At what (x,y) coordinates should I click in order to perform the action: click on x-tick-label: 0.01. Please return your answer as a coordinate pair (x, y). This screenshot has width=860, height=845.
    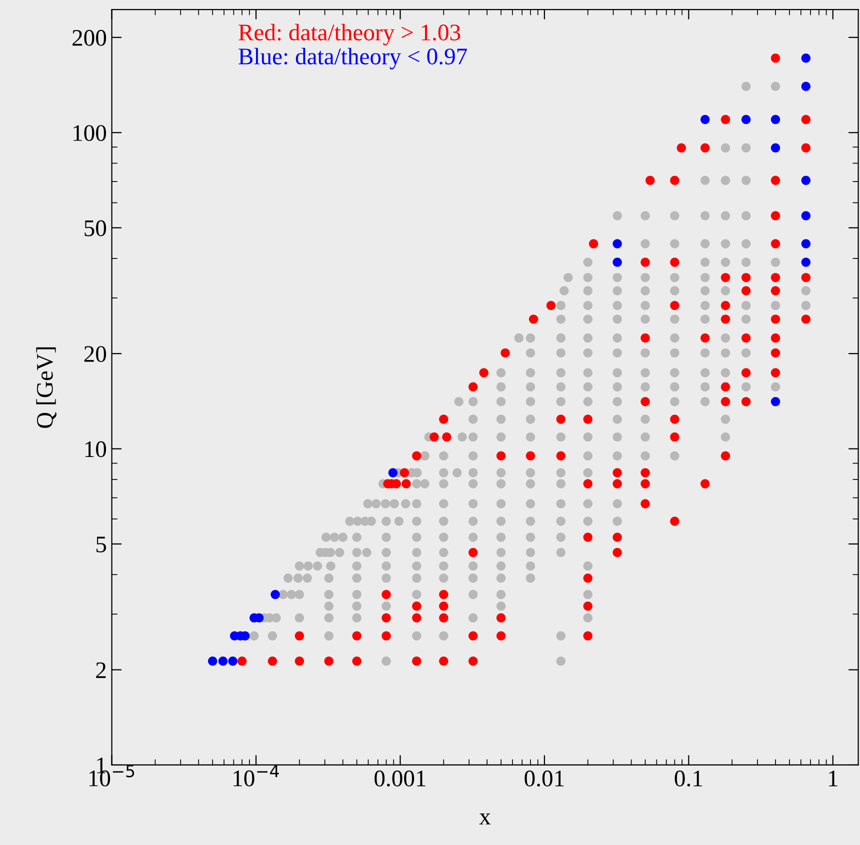
    Looking at the image, I should click on (544, 778).